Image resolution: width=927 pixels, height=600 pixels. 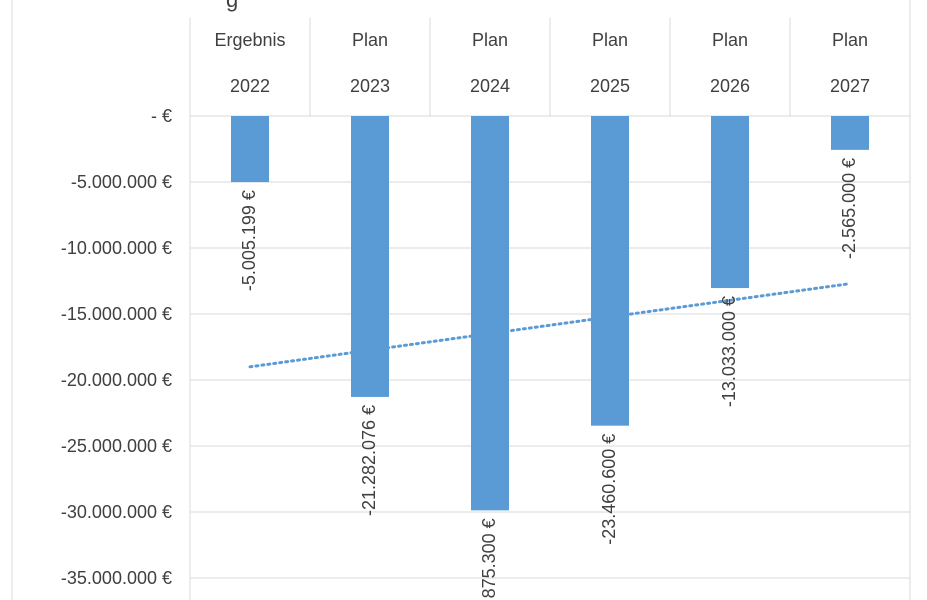 What do you see at coordinates (116, 578) in the screenshot?
I see `y-tick-label: -35.000.000 €` at bounding box center [116, 578].